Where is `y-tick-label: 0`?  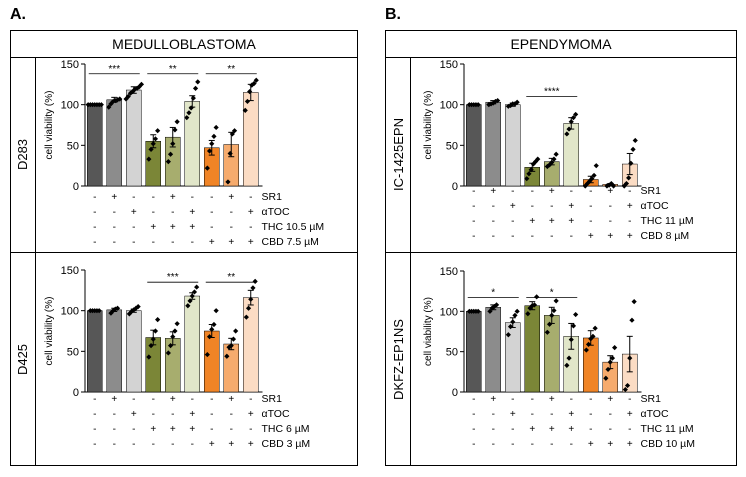 y-tick-label: 0 is located at coordinates (76, 393).